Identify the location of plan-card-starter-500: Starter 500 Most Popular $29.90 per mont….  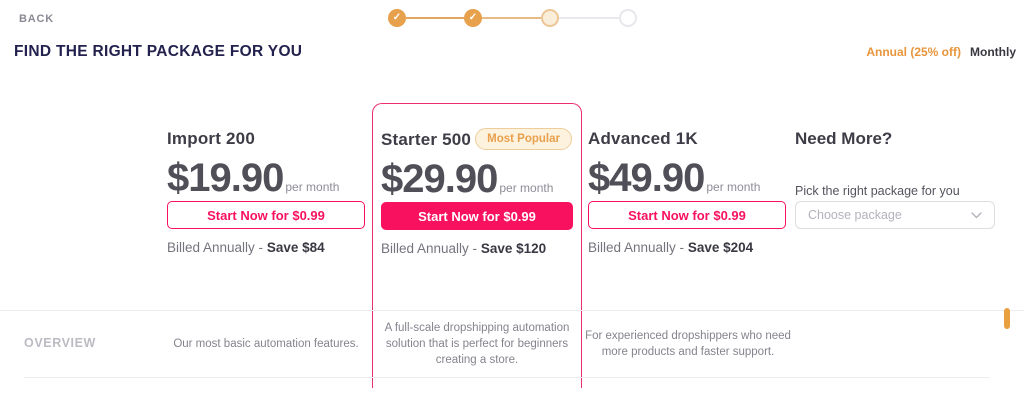
(477, 245).